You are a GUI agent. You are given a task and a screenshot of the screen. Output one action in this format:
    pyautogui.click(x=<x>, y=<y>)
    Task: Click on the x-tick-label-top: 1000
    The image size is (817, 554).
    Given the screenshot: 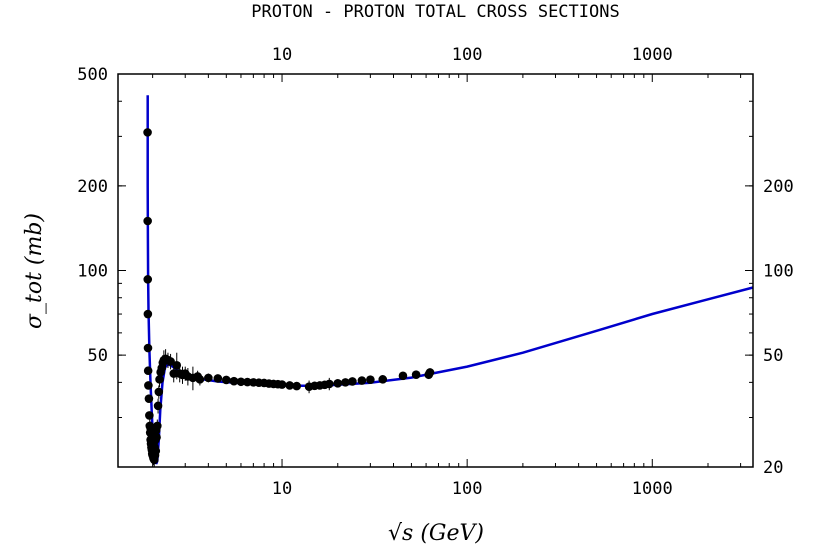 What is the action you would take?
    pyautogui.click(x=652, y=55)
    